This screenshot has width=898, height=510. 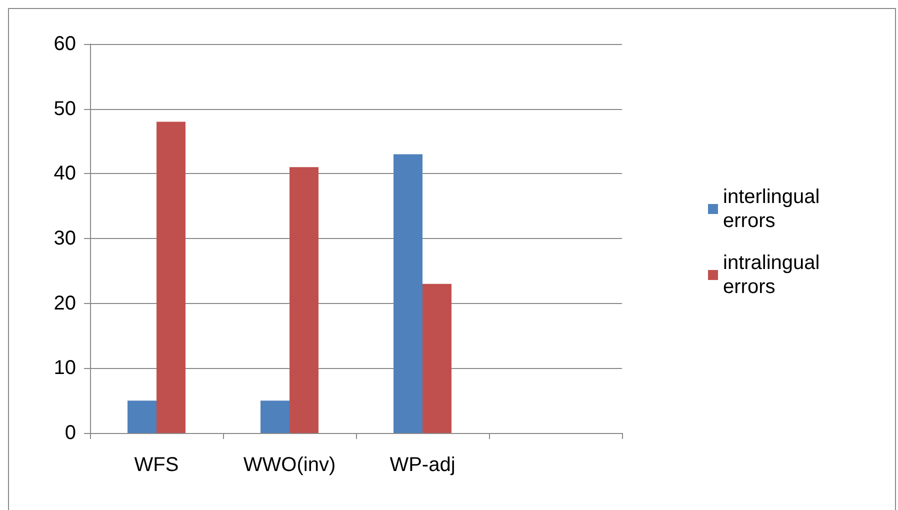 I want to click on legend-label: interlingual errors, so click(x=774, y=209).